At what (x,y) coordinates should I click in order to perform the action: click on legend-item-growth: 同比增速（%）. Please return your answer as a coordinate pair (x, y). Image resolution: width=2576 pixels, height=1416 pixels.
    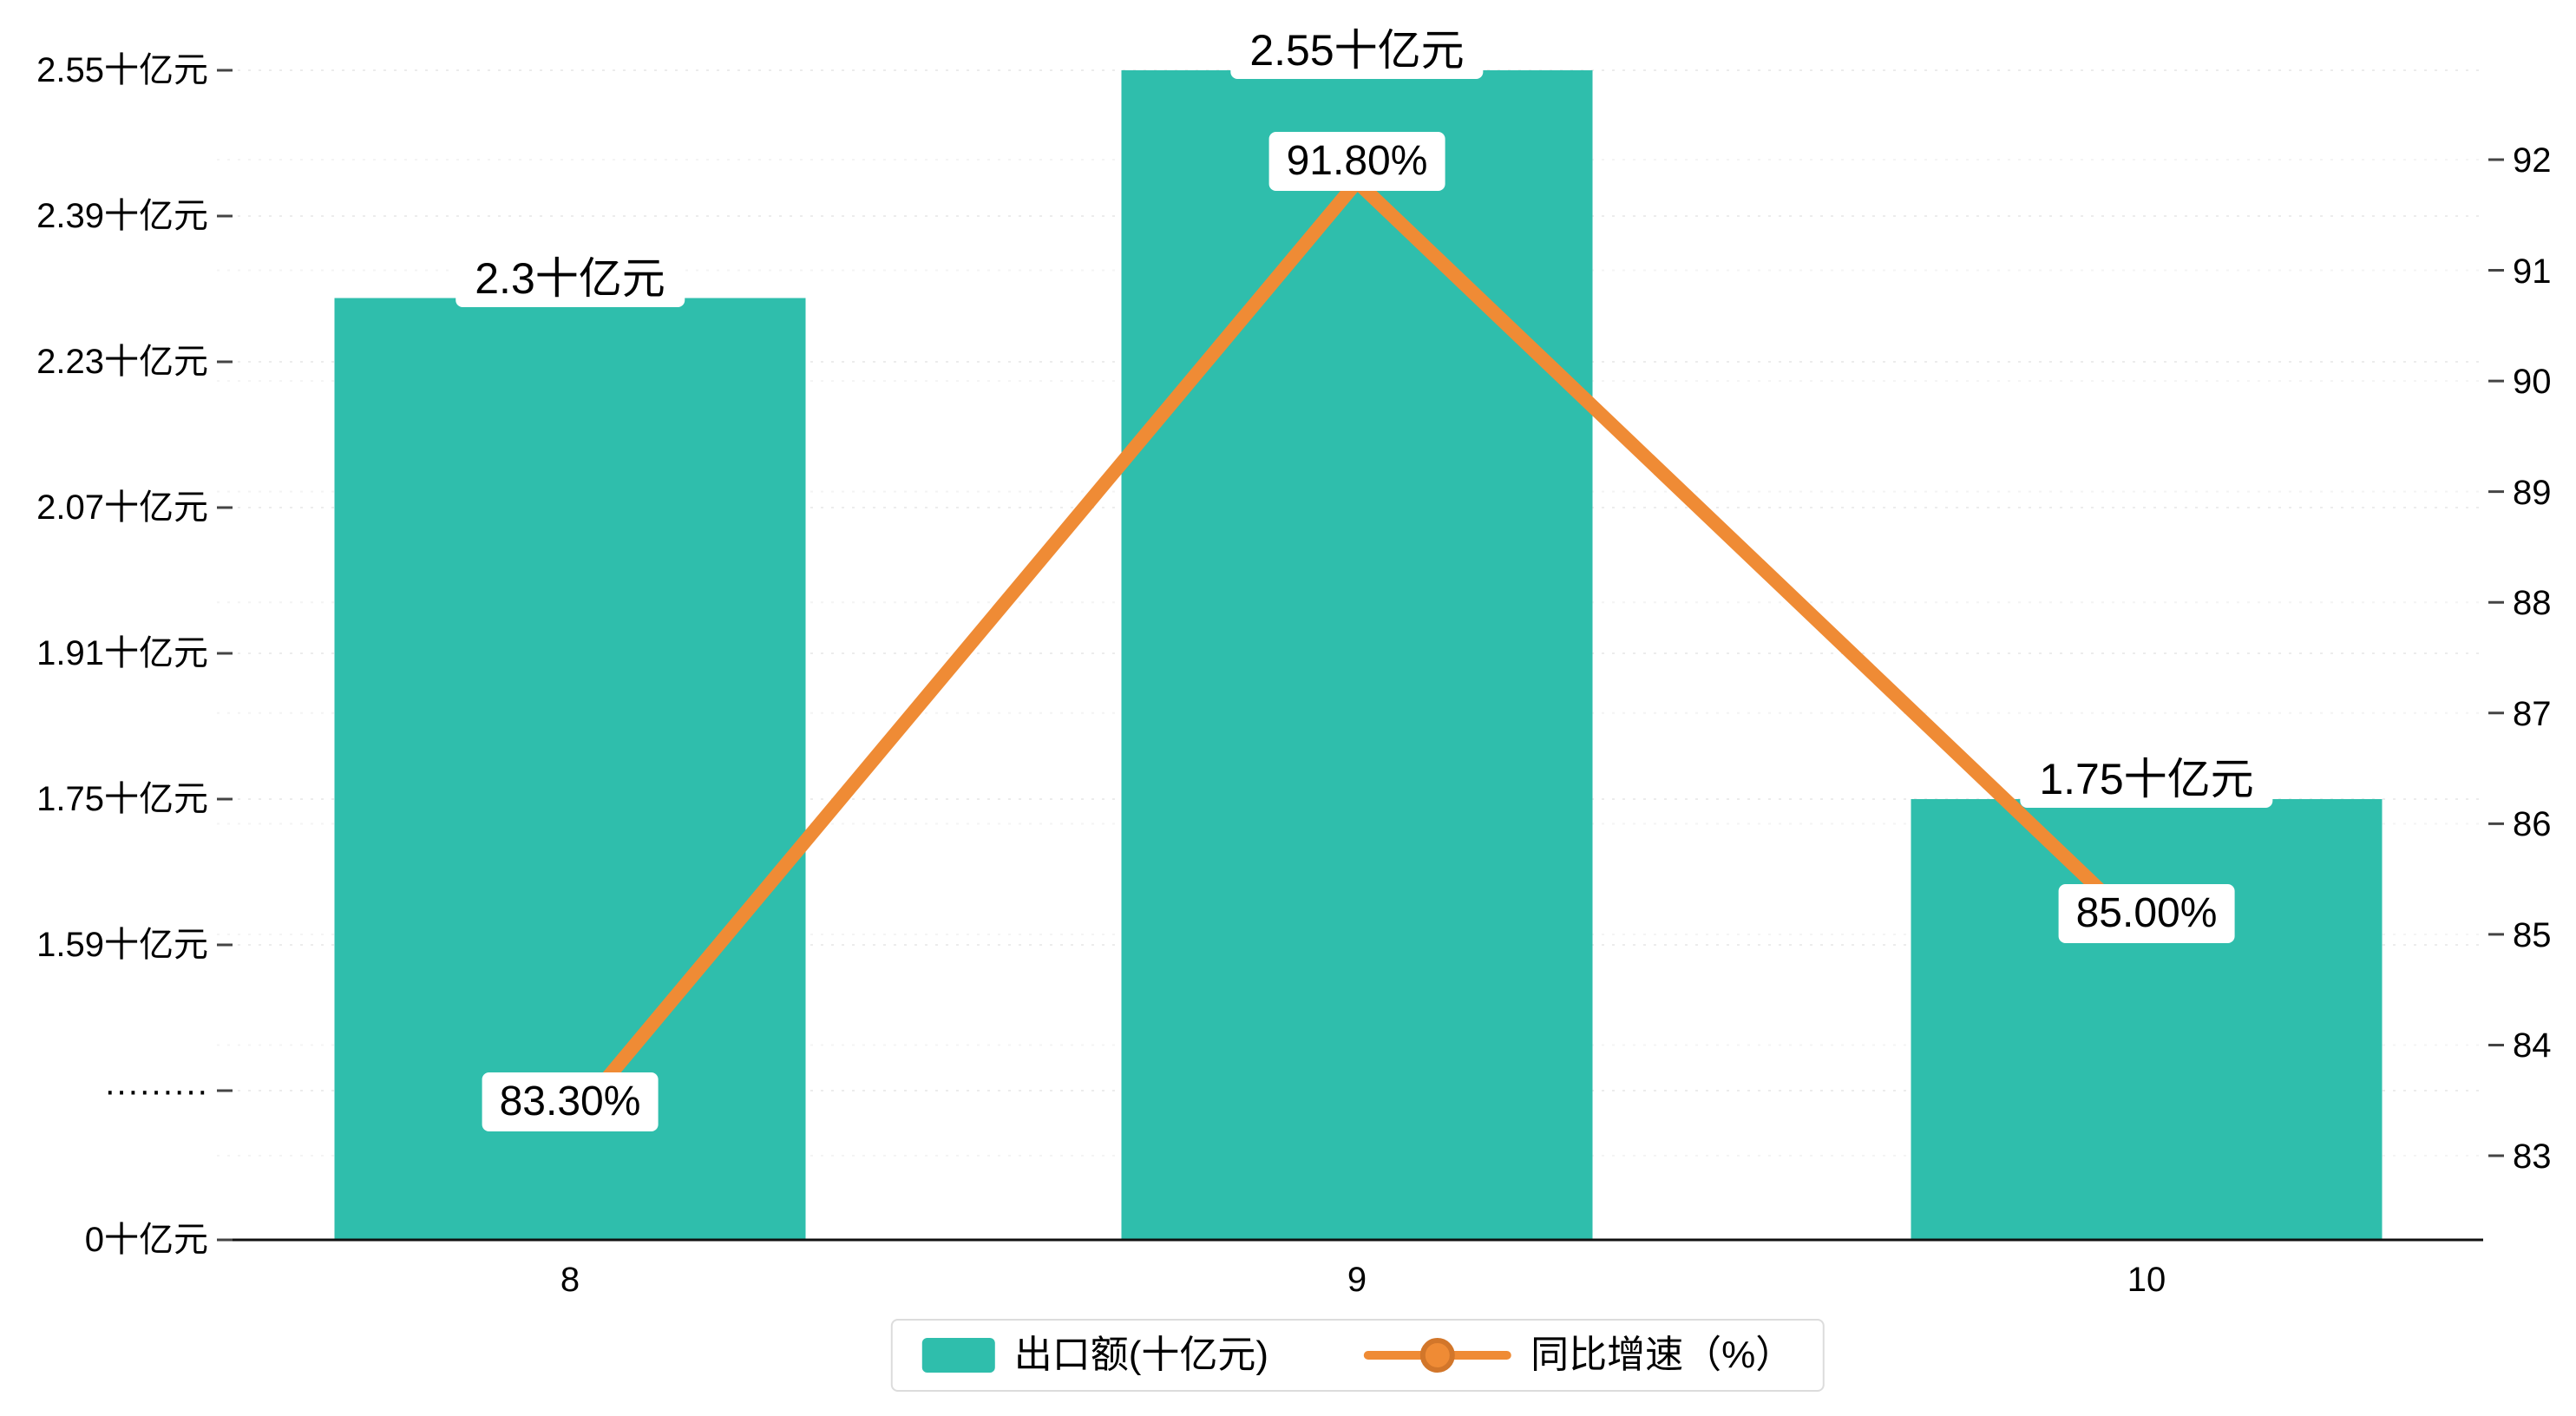
    Looking at the image, I should click on (1578, 1356).